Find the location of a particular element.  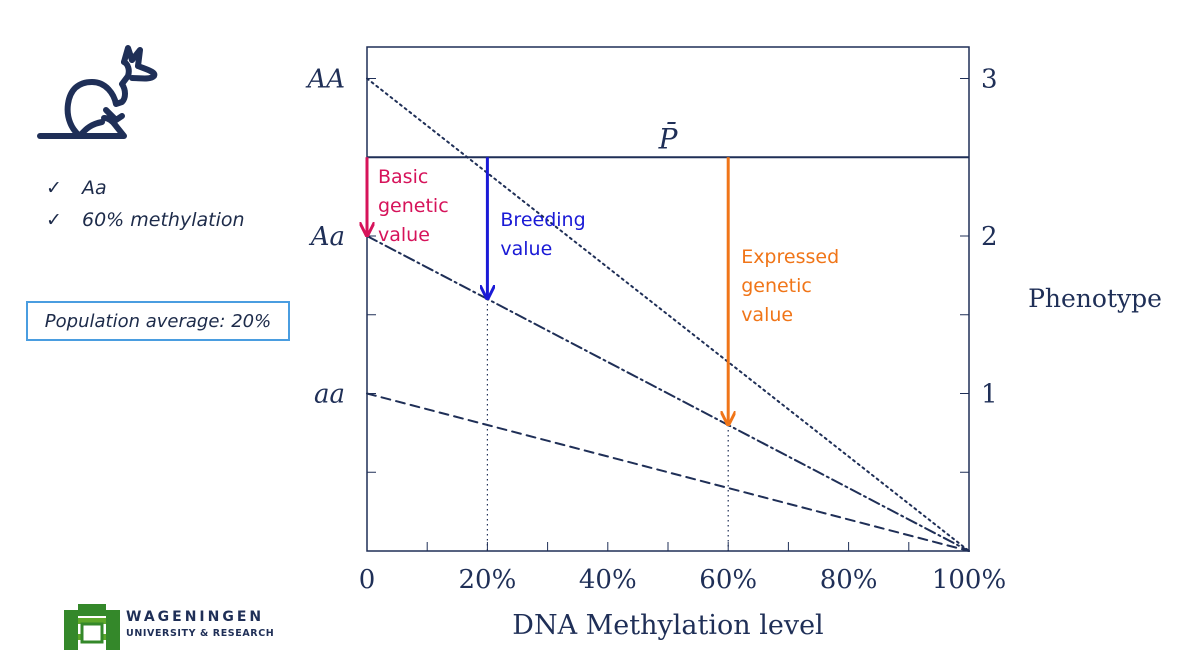

checklist-item: ✓ Aa is located at coordinates (145, 188).